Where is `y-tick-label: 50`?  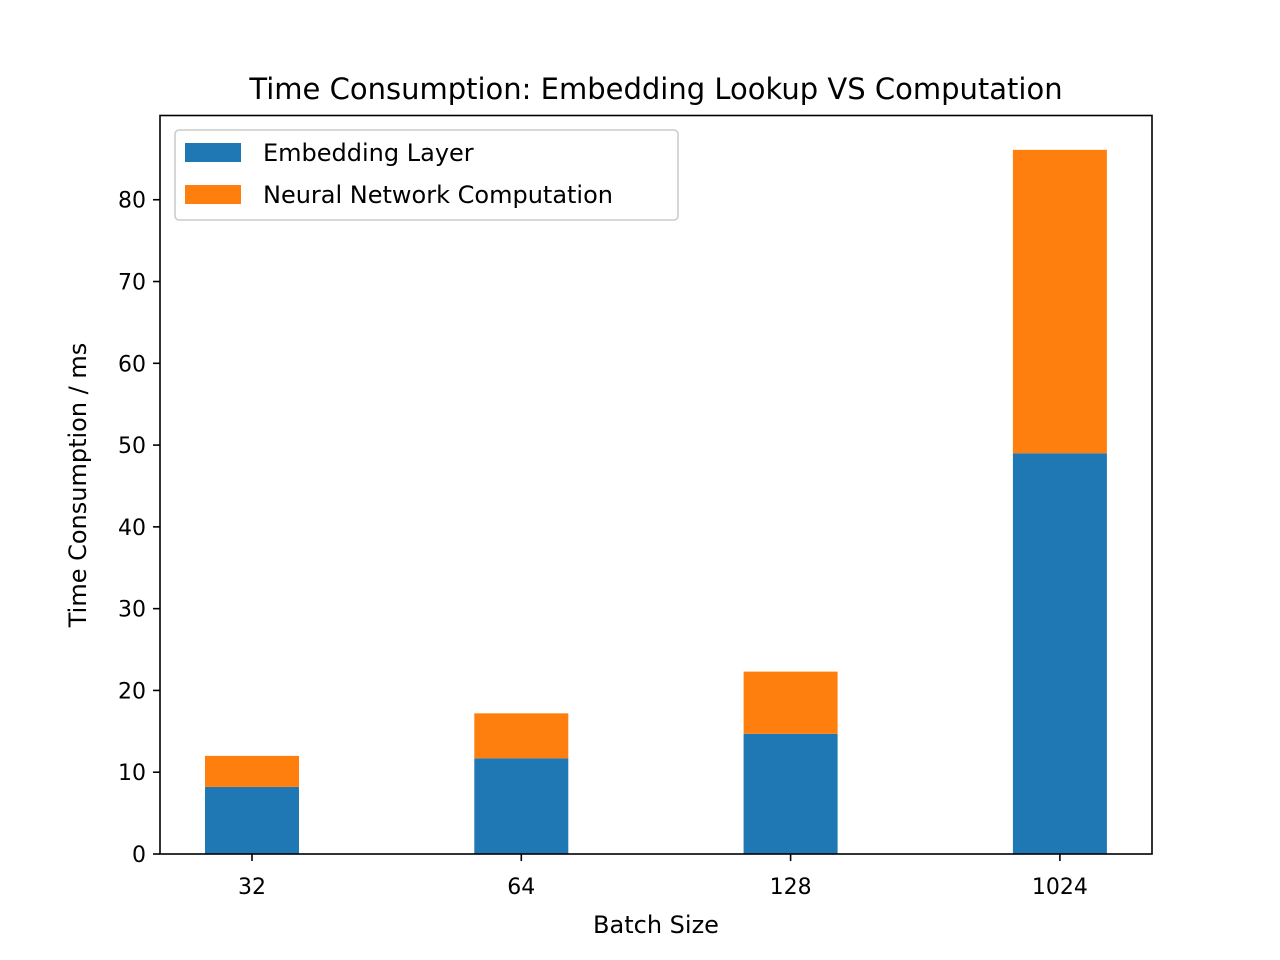 y-tick-label: 50 is located at coordinates (132, 446).